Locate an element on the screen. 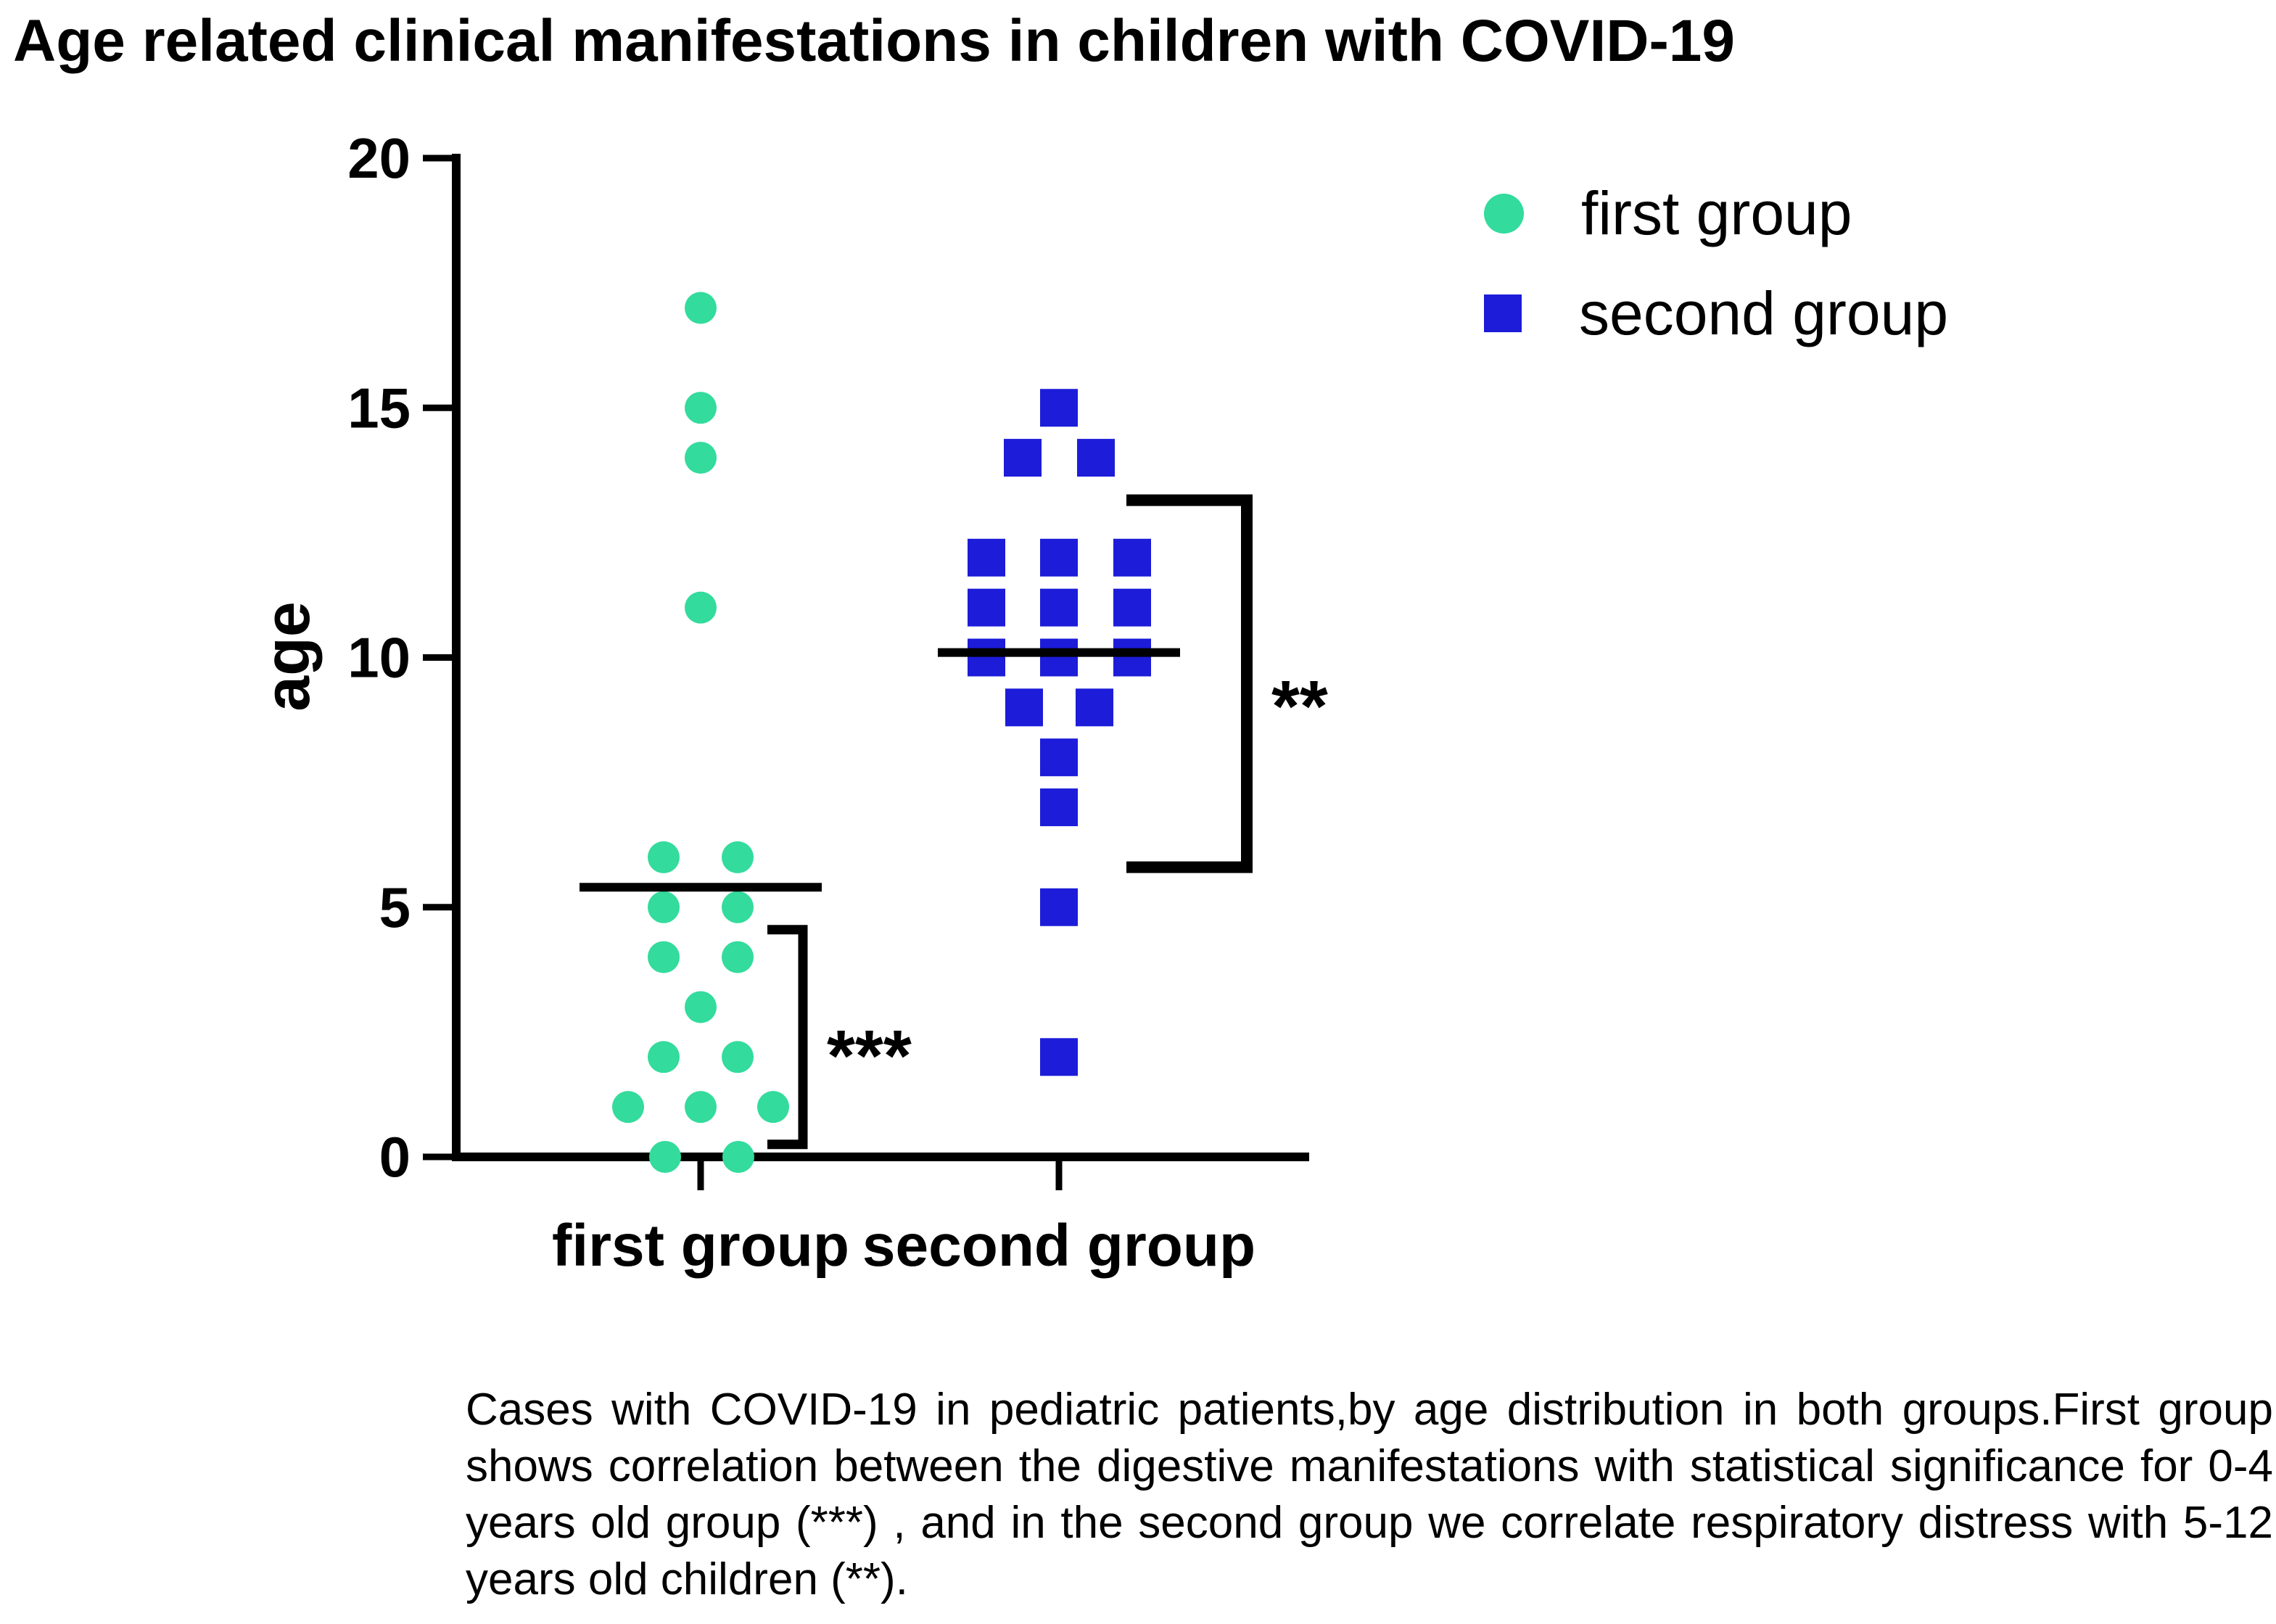 This screenshot has width=2276, height=1624. significance-stars-2: ** is located at coordinates (1299, 706).